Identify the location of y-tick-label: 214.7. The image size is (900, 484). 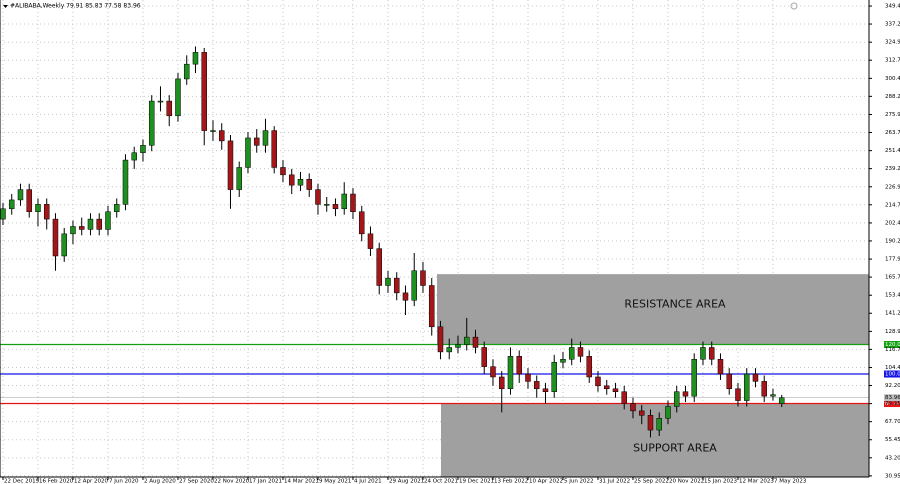
(892, 205).